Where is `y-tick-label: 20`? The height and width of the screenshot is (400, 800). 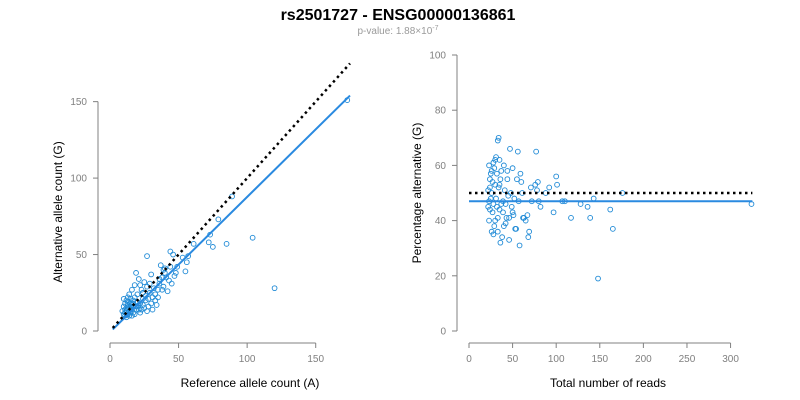 y-tick-label: 20 is located at coordinates (441, 276).